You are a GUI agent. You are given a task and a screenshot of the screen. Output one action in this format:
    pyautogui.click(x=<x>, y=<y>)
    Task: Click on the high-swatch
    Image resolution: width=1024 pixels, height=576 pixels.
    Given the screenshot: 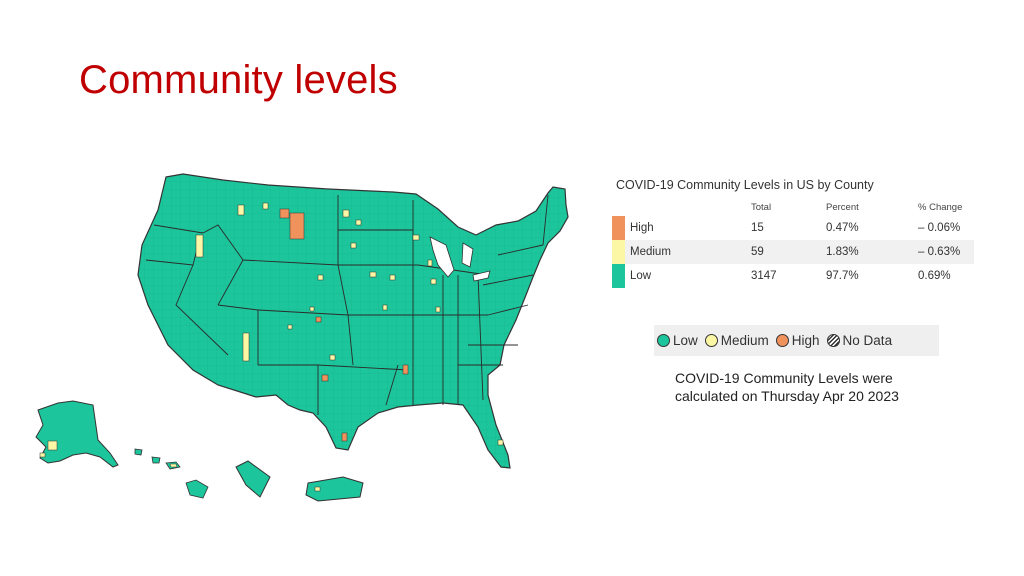 What is the action you would take?
    pyautogui.click(x=618, y=228)
    